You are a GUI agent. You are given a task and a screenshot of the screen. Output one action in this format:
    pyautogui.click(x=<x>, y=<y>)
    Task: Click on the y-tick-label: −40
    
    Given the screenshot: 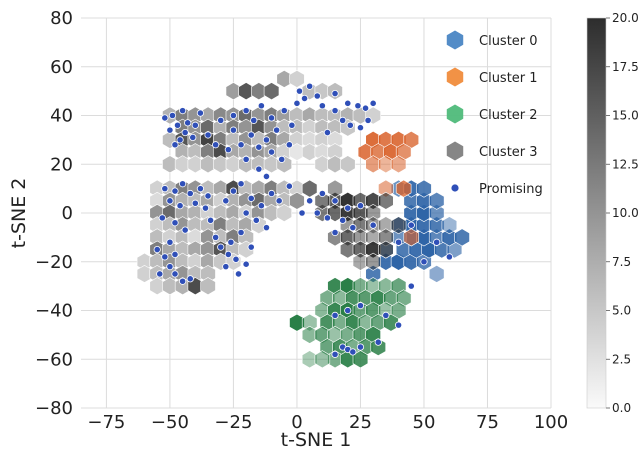 What is the action you would take?
    pyautogui.click(x=54, y=311)
    